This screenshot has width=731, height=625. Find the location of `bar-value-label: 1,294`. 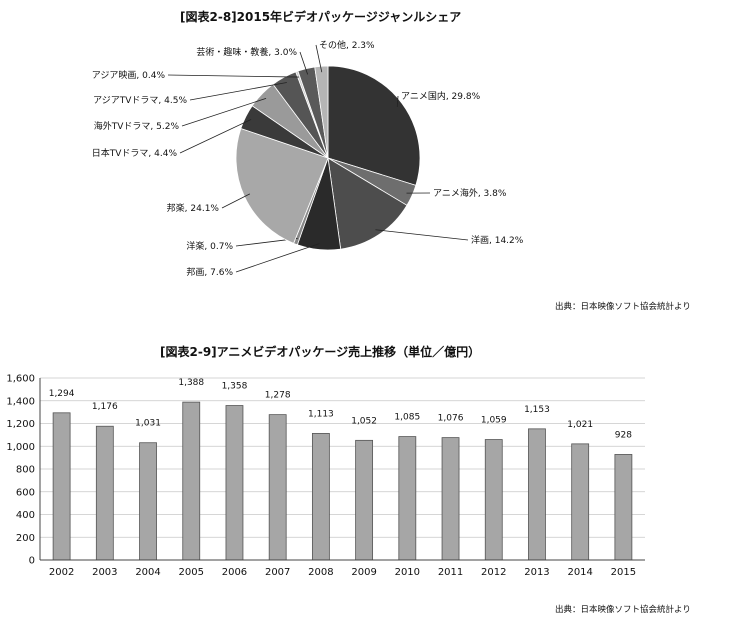

bar-value-label: 1,294 is located at coordinates (62, 394).